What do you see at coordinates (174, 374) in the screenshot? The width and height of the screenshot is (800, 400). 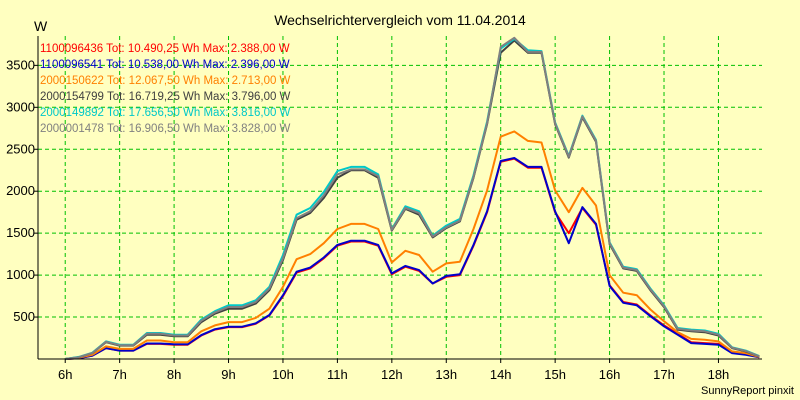 I see `x-tick-label: 8h` at bounding box center [174, 374].